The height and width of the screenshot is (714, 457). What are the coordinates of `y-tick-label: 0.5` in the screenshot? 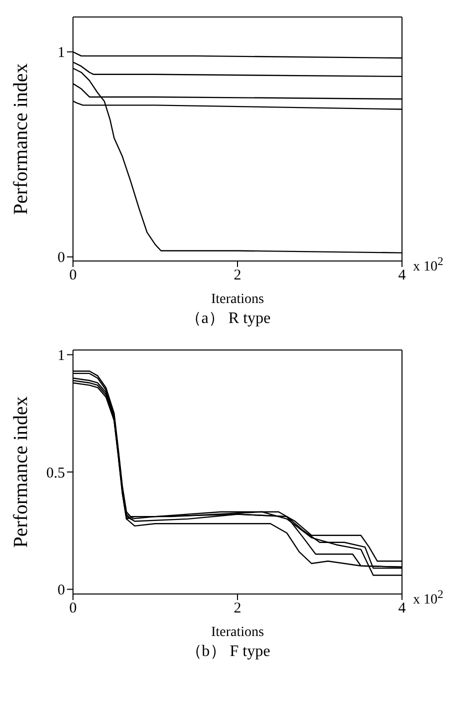 It's located at (55, 473).